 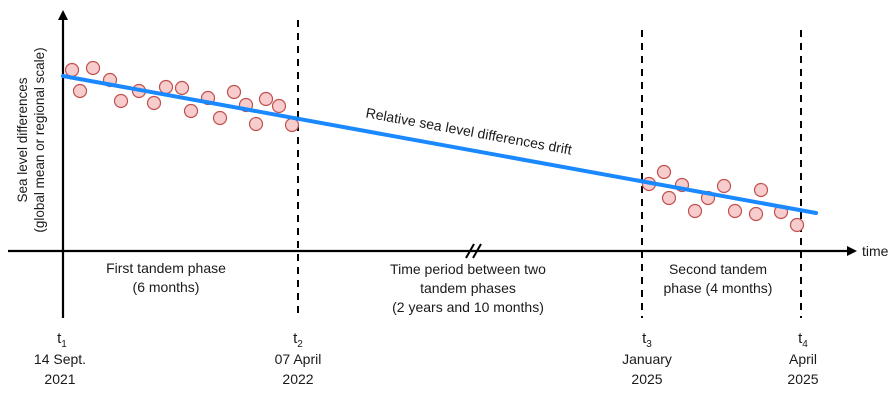 What do you see at coordinates (473, 251) in the screenshot?
I see `axis-break-icon` at bounding box center [473, 251].